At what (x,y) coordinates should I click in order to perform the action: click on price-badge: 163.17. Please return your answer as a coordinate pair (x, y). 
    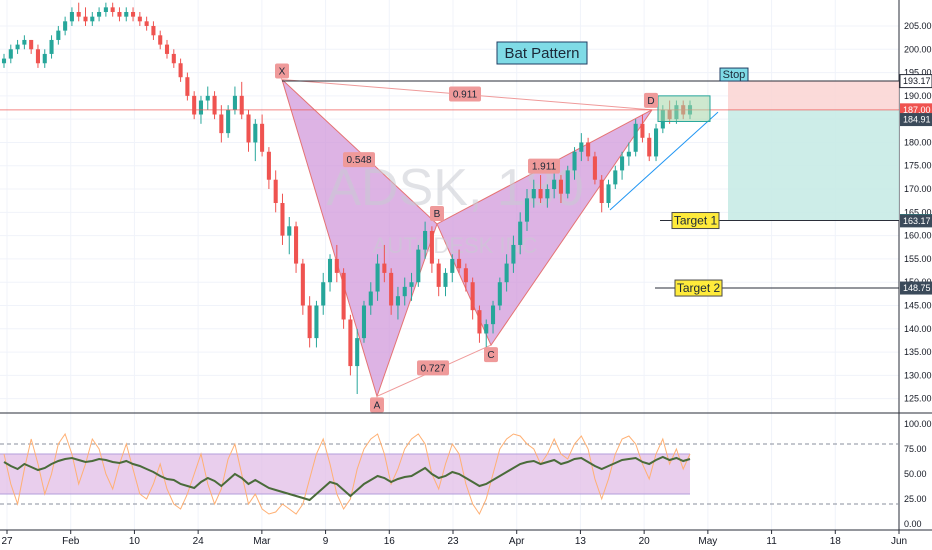
    Looking at the image, I should click on (916, 221).